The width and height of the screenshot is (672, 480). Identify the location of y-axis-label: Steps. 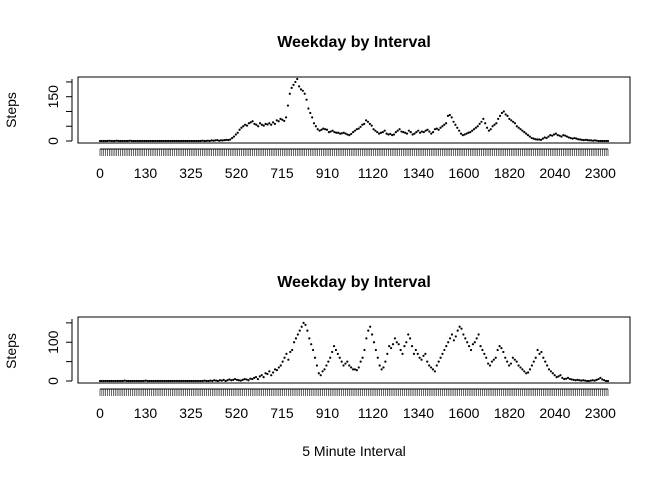
(11, 110).